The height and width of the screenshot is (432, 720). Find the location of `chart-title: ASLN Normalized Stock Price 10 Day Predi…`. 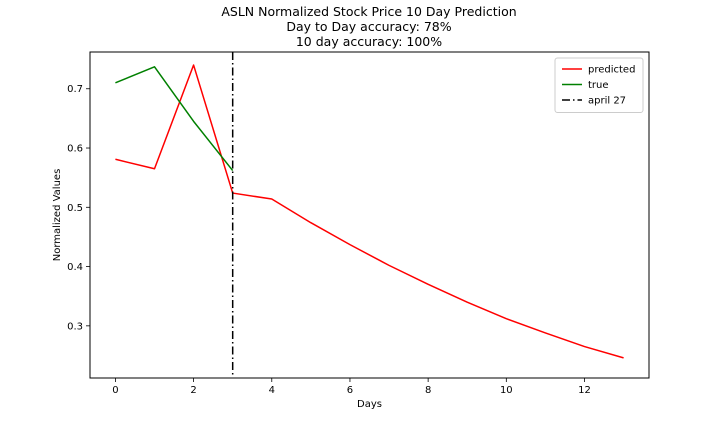

chart-title: ASLN Normalized Stock Price 10 Day Predi… is located at coordinates (368, 26).